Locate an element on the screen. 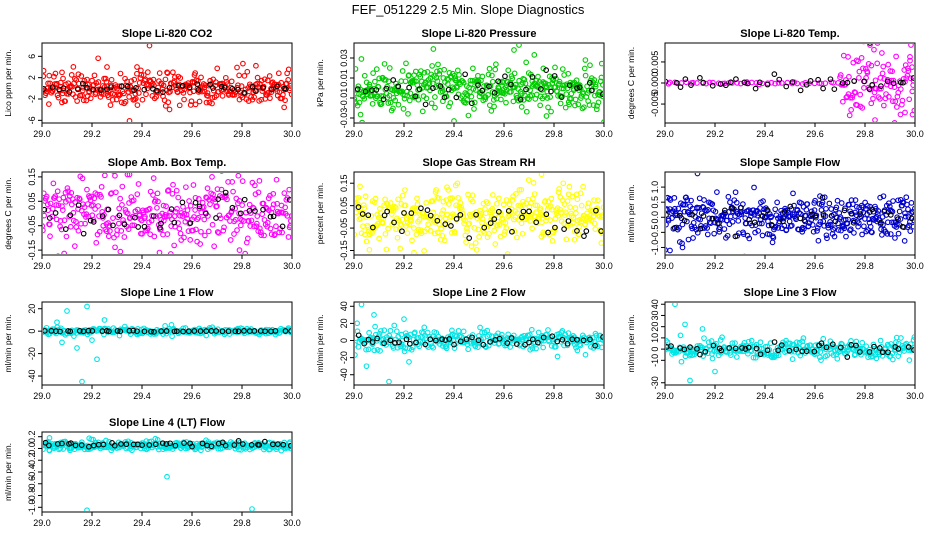 This screenshot has width=936, height=540. plot-frame is located at coordinates (167, 83).